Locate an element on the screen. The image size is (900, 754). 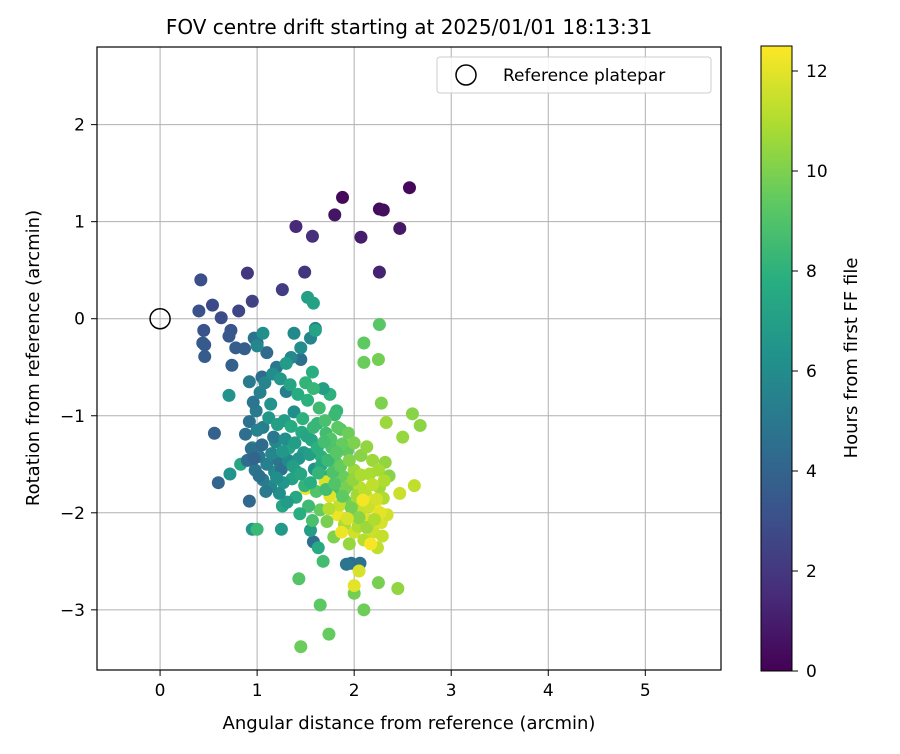
colorbar-ticks: 0 2 4 6 8 10 12 is located at coordinates (810, 372).